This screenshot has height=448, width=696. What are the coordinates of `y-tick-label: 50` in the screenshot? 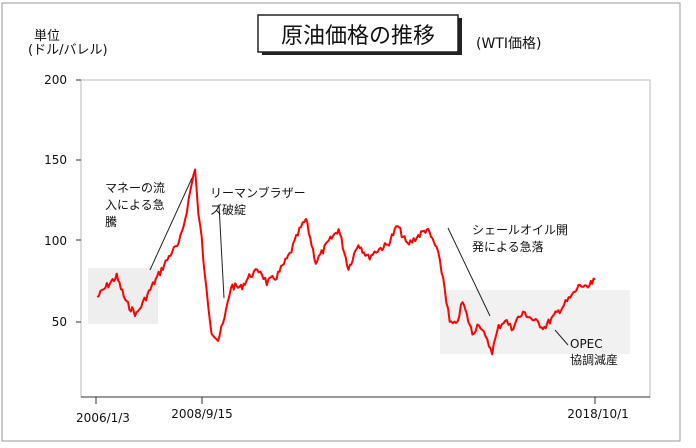 It's located at (59, 322).